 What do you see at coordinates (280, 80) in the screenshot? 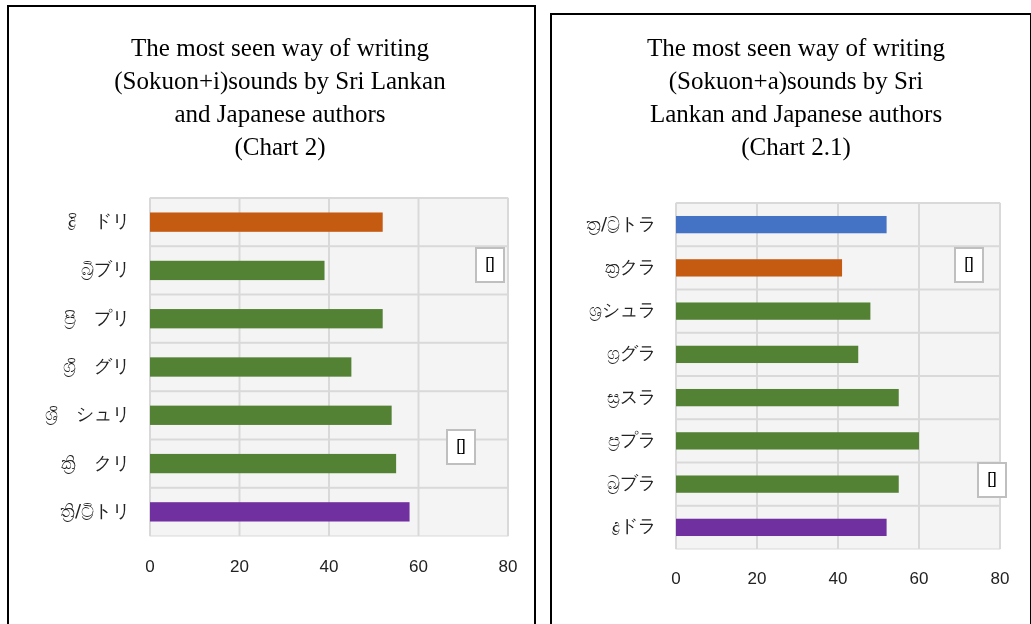
I see `chart-title: The most seen way of writing (Sokuon+i)sounds by Sri Lankan and Japanese authors` at bounding box center [280, 80].